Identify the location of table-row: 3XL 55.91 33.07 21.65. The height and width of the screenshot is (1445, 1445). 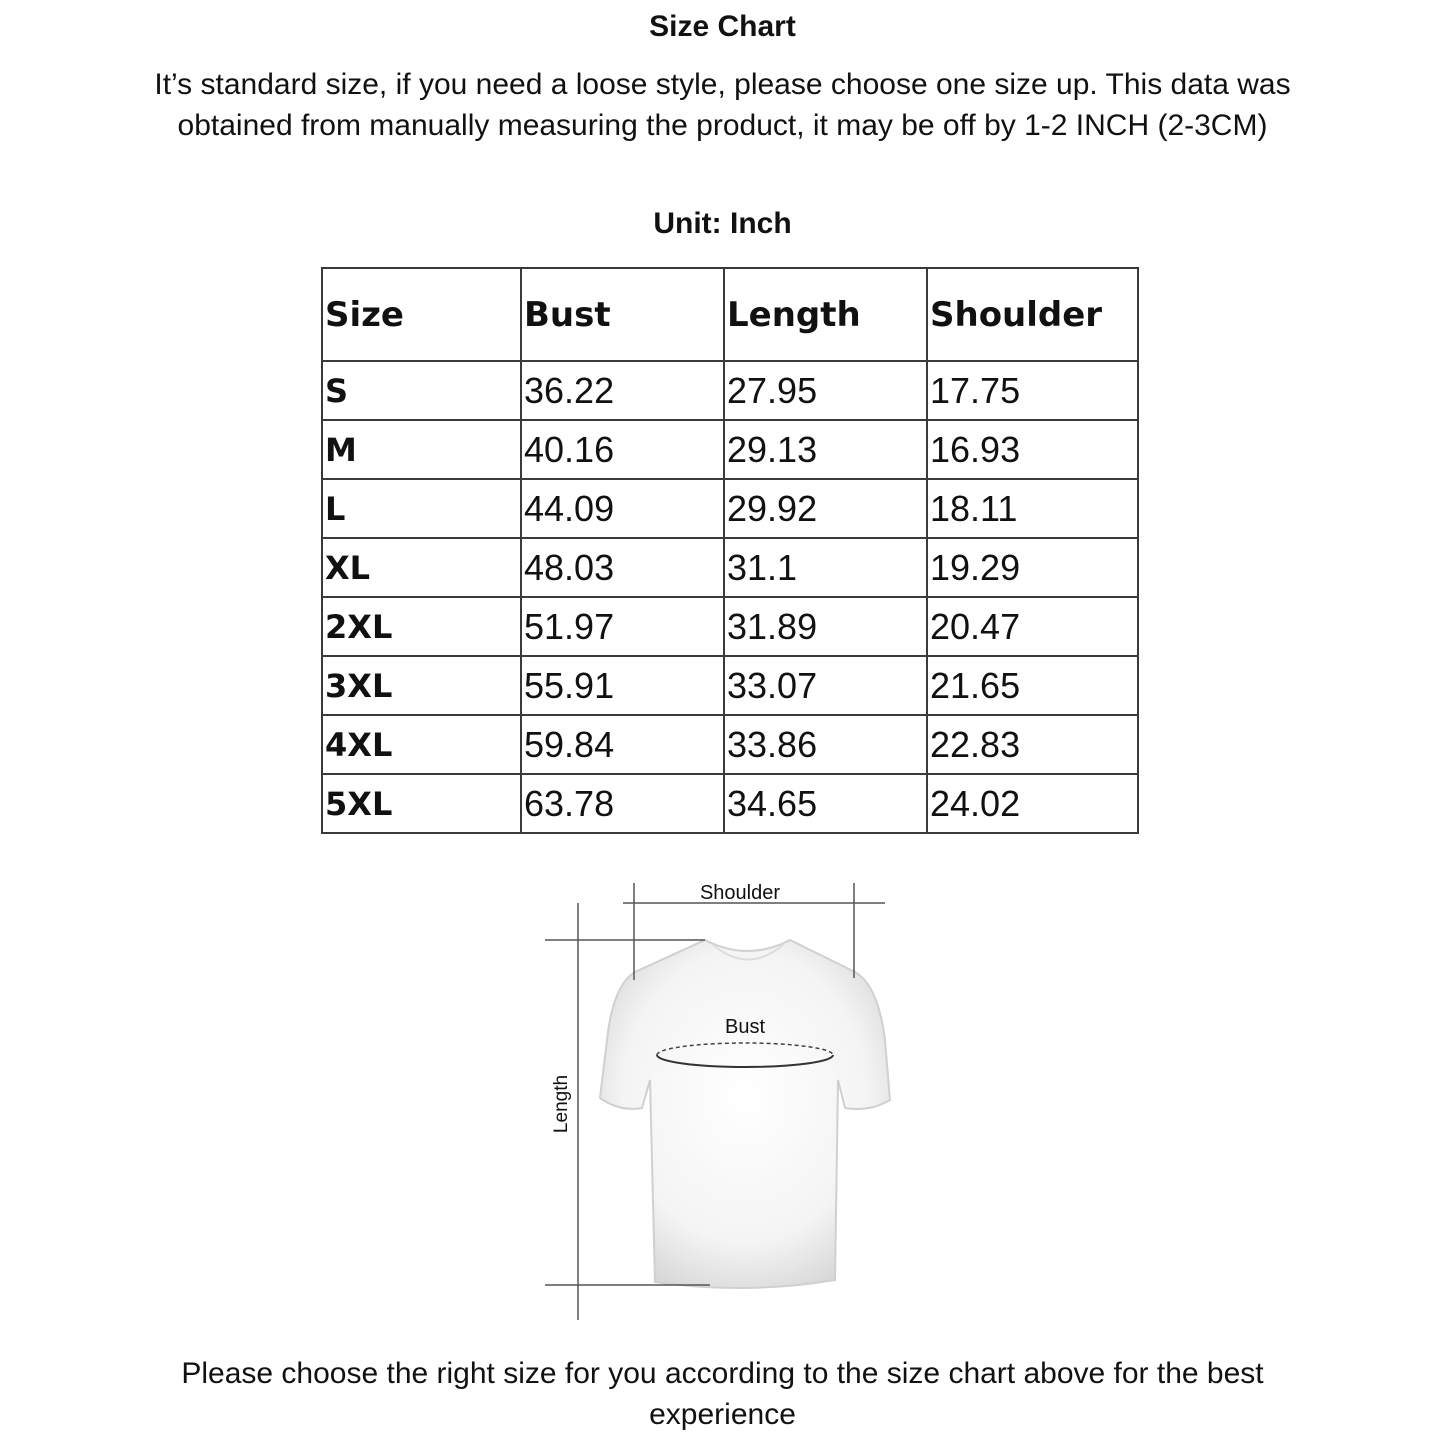
(730, 685).